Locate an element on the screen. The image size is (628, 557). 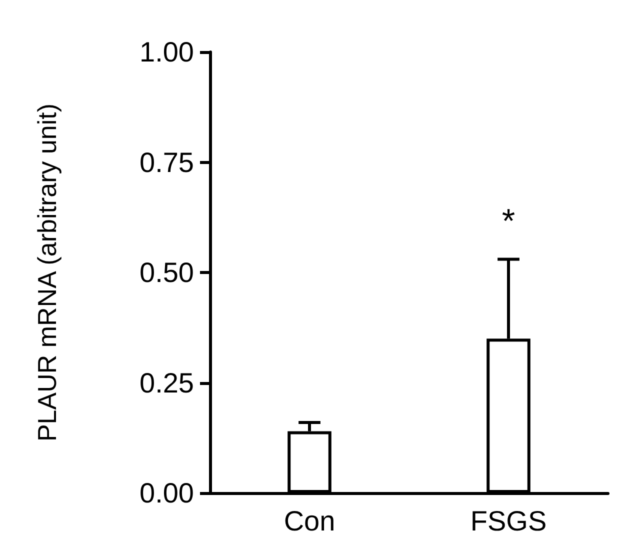
y-tick-label: 1.00 is located at coordinates (167, 52).